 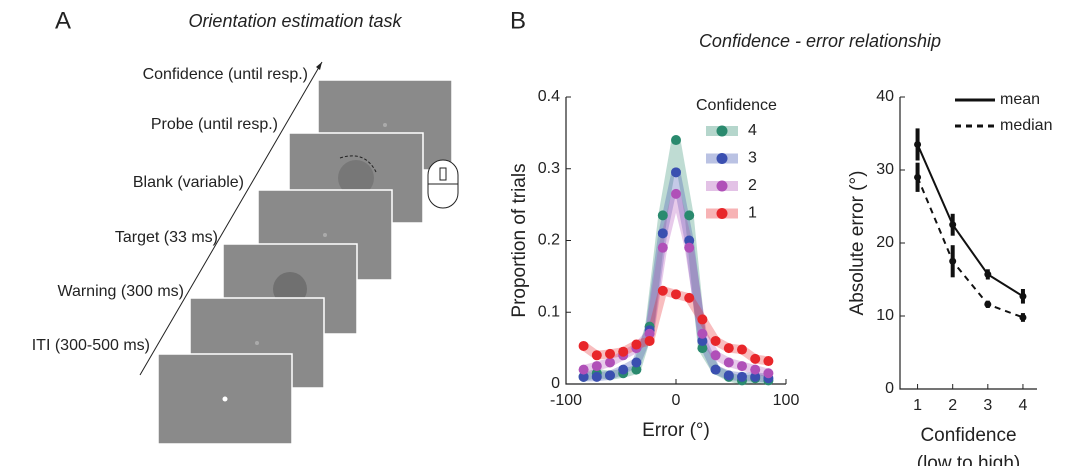 I want to click on step-label: Warning (300 ms), so click(x=120, y=291).